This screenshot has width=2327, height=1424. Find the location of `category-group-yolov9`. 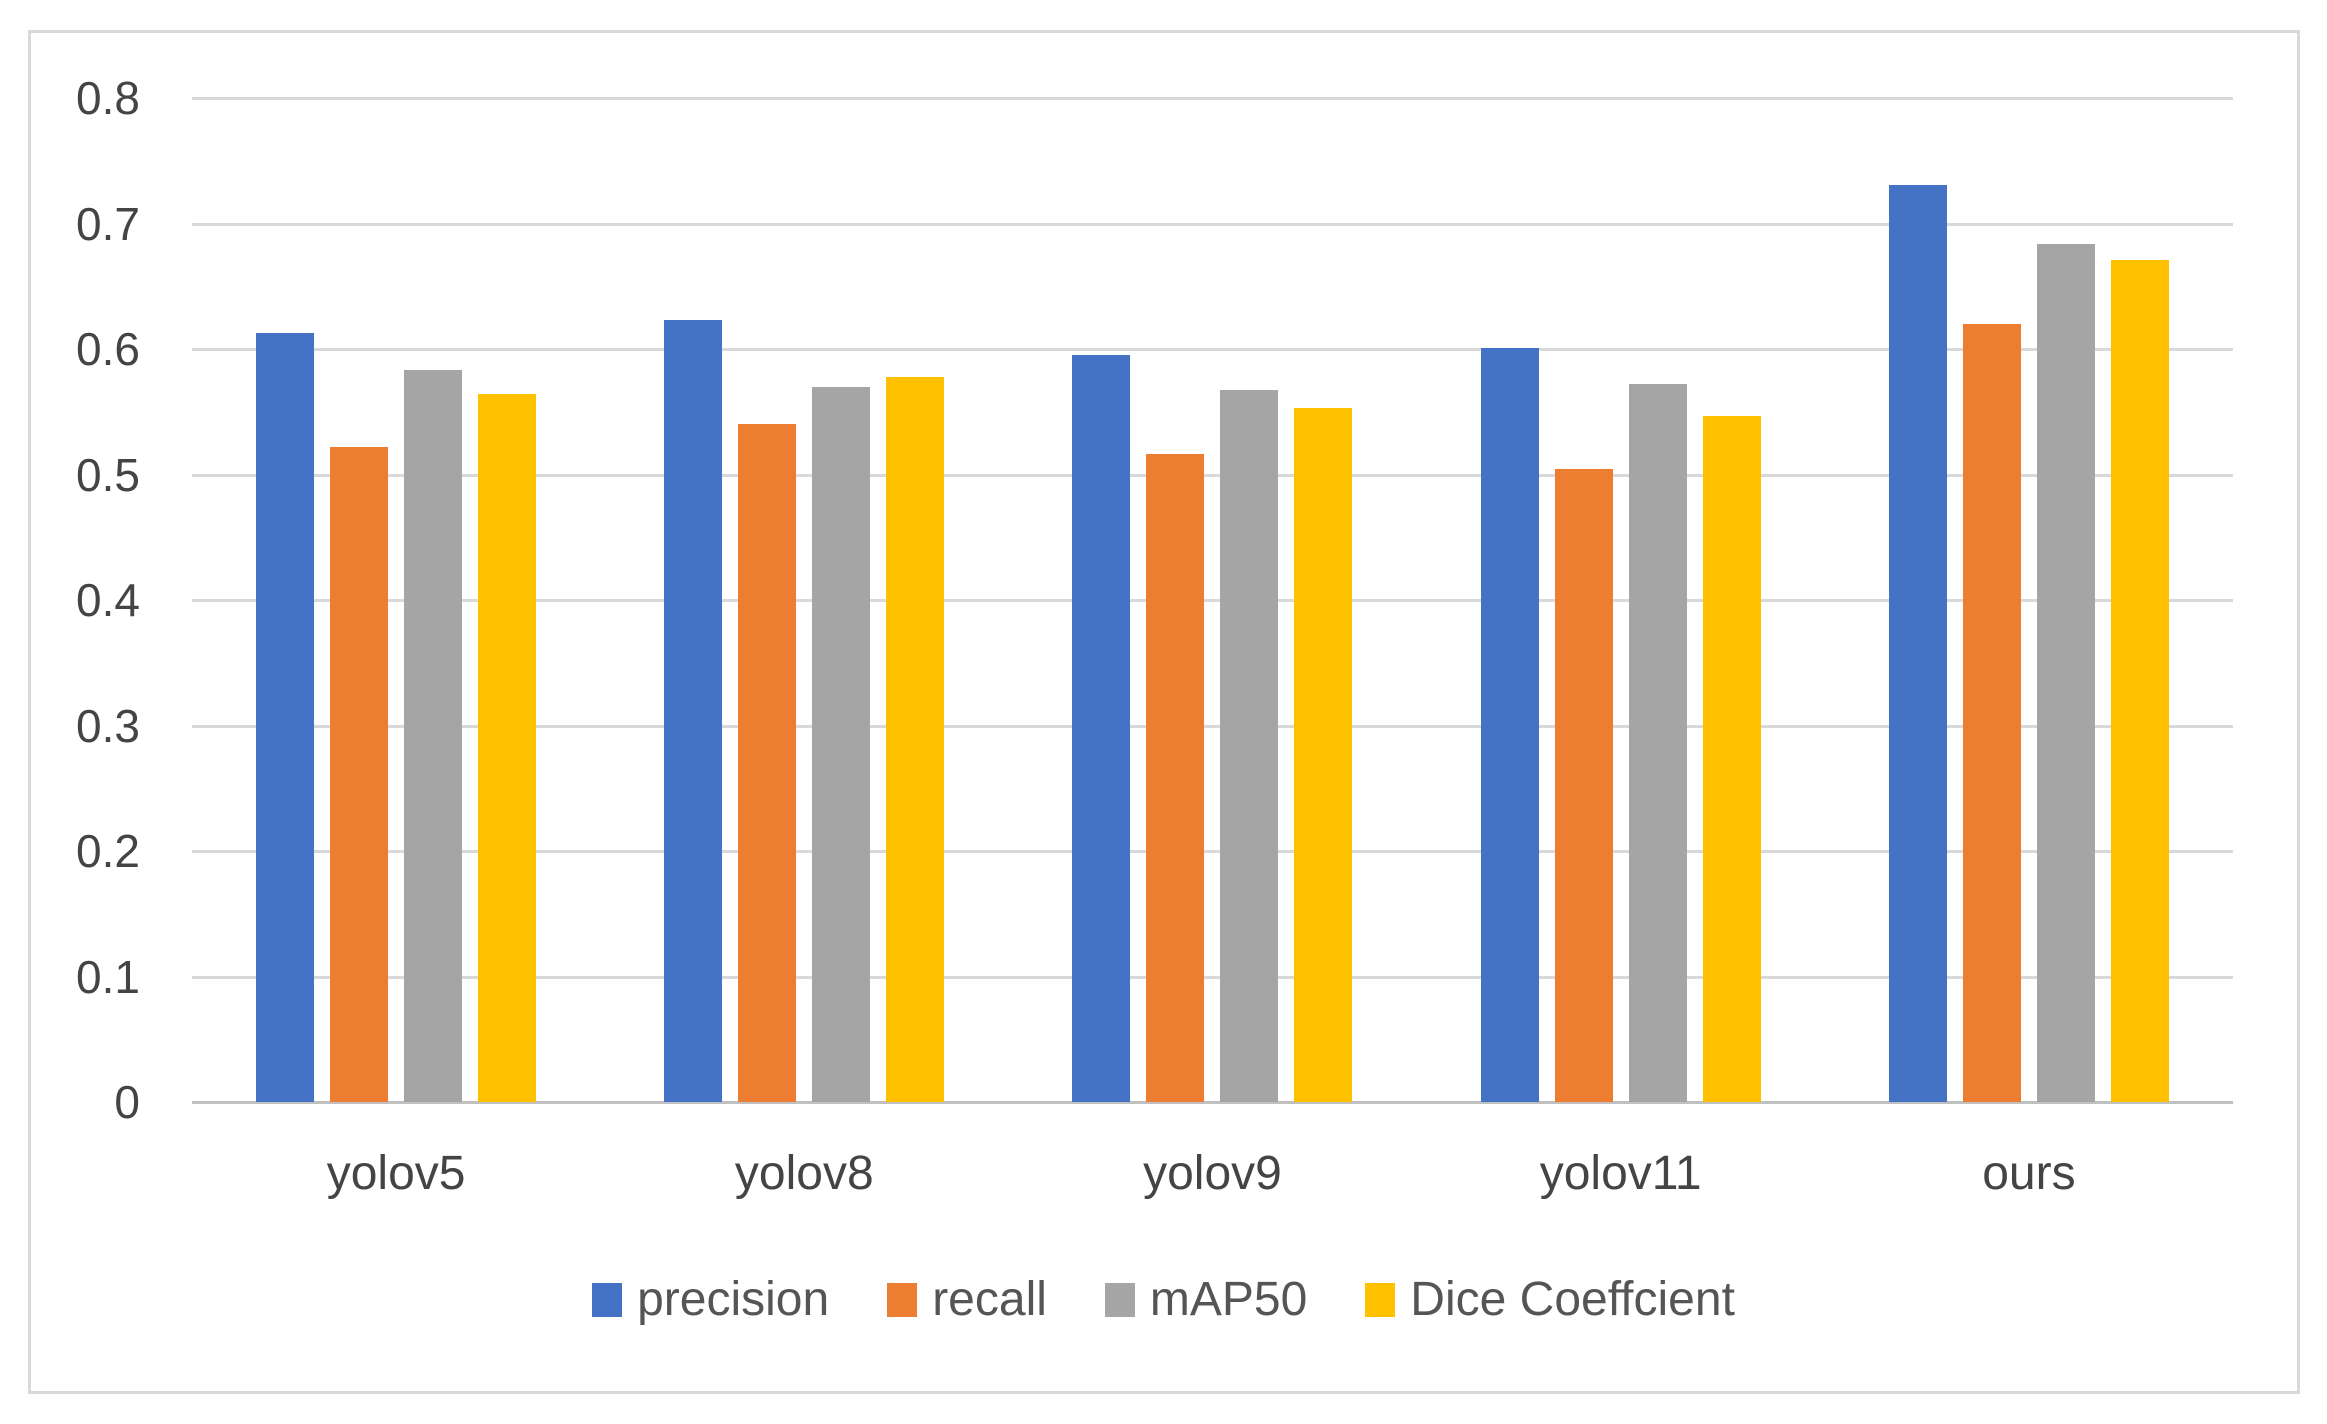

category-group-yolov9 is located at coordinates (1212, 600).